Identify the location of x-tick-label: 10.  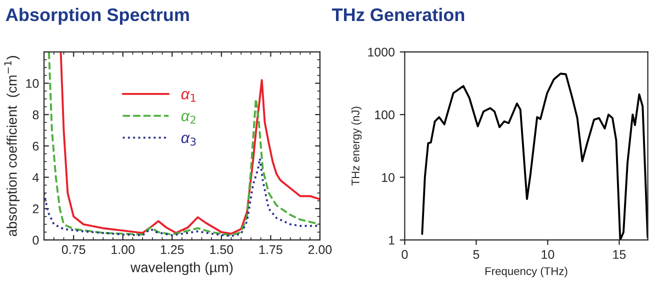
(548, 254).